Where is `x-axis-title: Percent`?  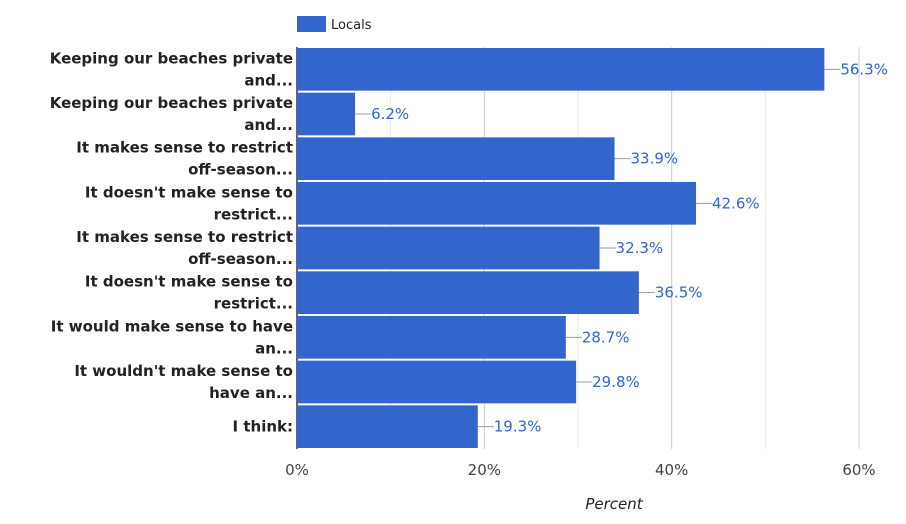 x-axis-title: Percent is located at coordinates (614, 504).